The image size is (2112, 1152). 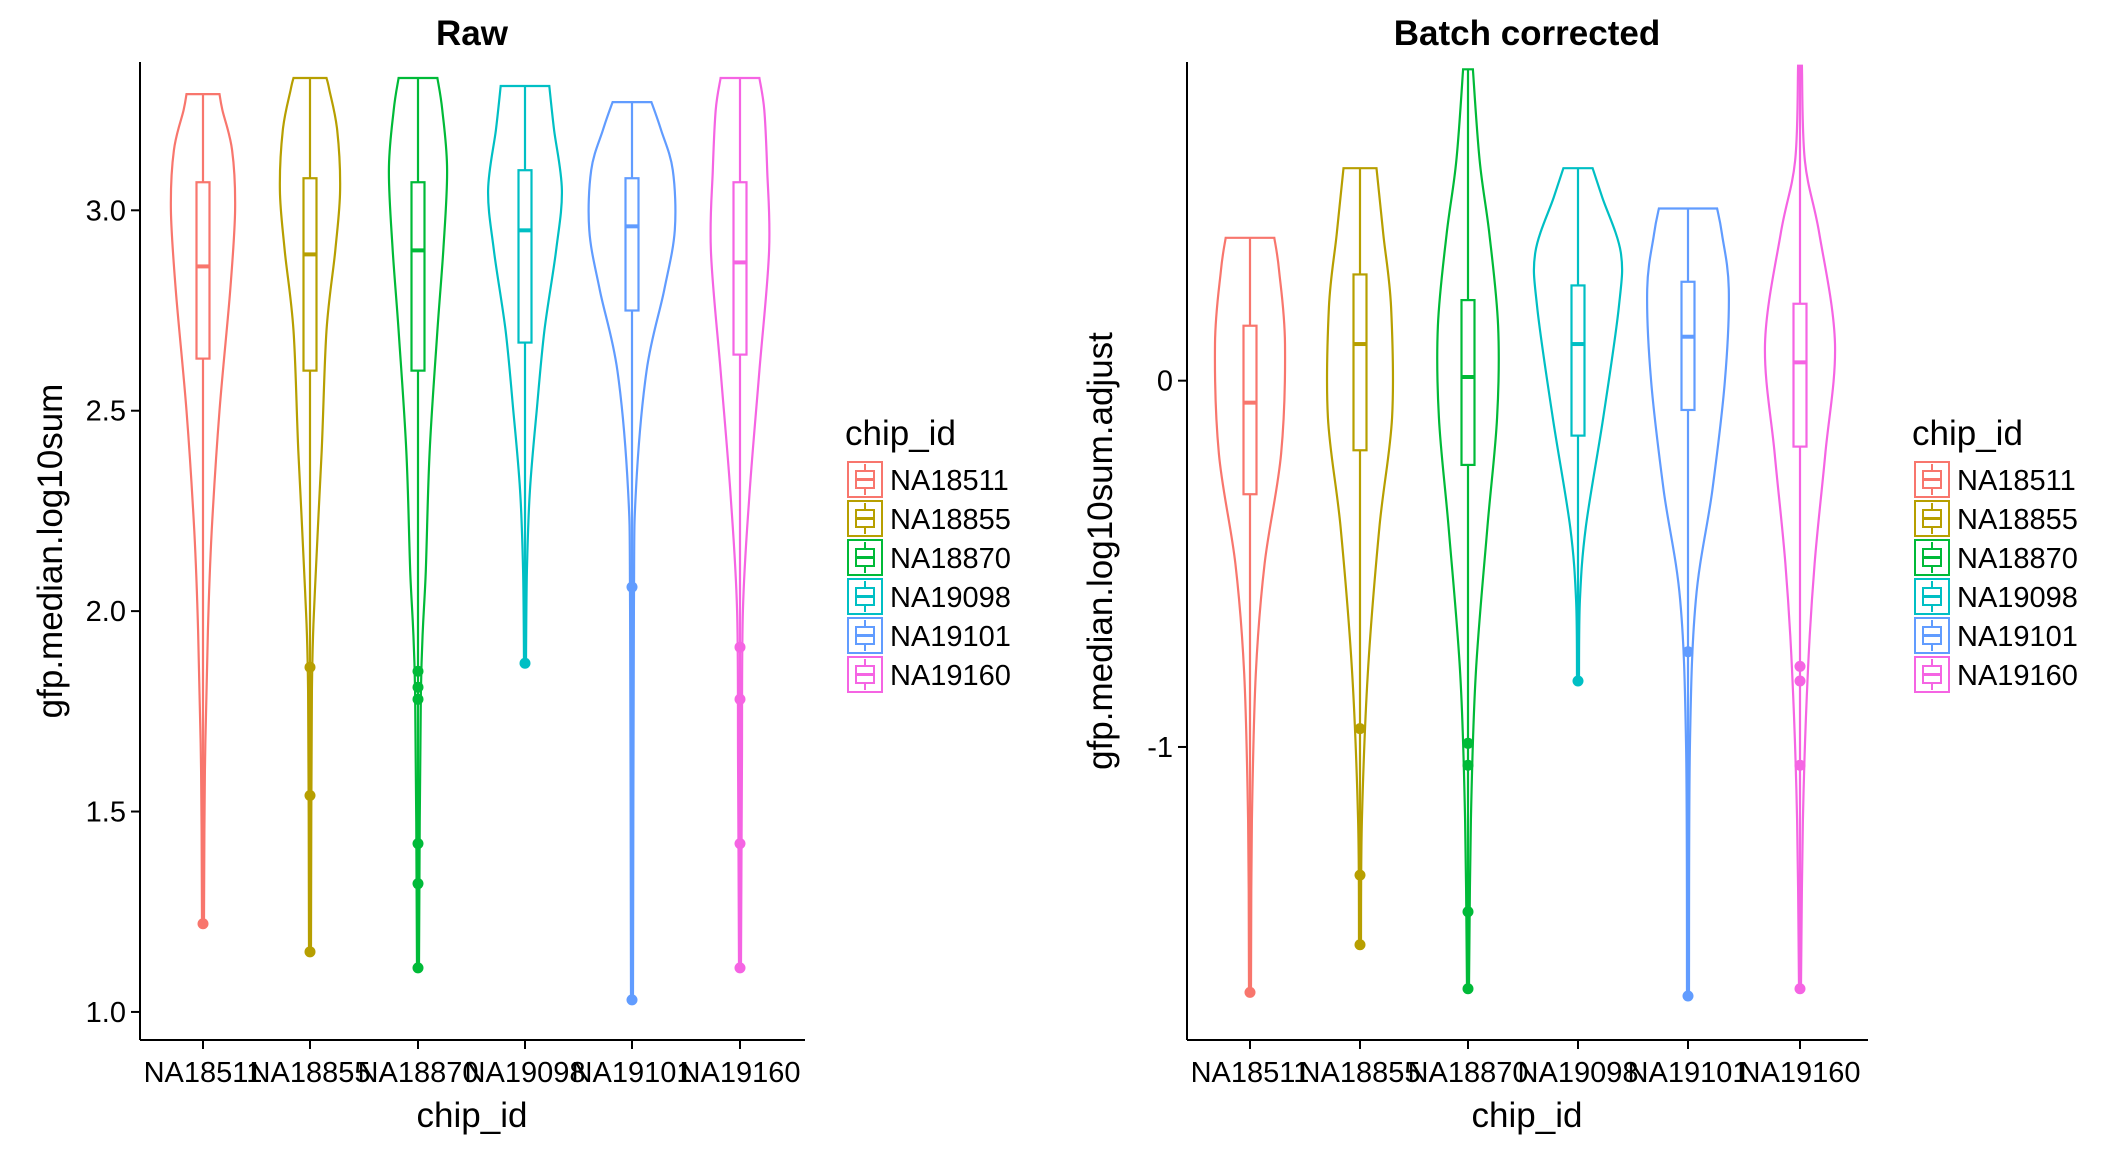 What do you see at coordinates (632, 1073) in the screenshot?
I see `x-tick-label: NA19101` at bounding box center [632, 1073].